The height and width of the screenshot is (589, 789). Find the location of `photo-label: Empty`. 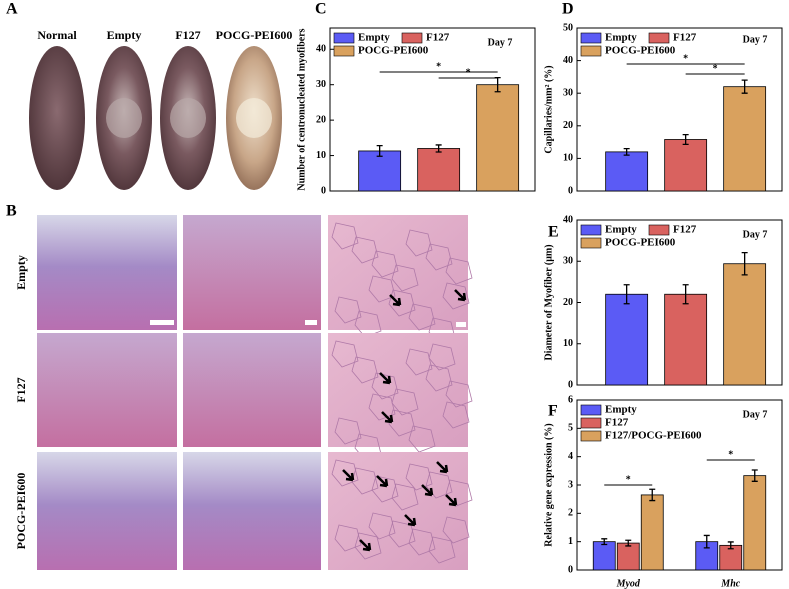

photo-label: Empty is located at coordinates (124, 35).